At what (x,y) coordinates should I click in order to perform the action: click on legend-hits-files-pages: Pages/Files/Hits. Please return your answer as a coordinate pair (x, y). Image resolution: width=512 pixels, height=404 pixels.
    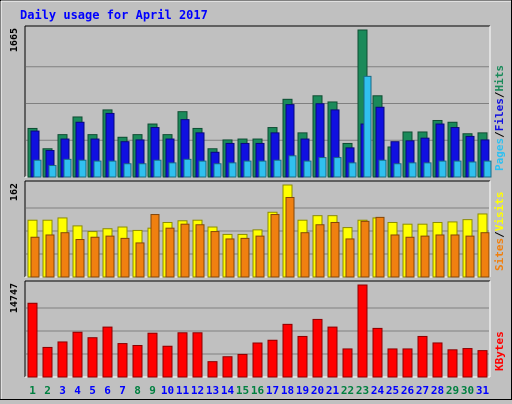
    Looking at the image, I should click on (499, 118).